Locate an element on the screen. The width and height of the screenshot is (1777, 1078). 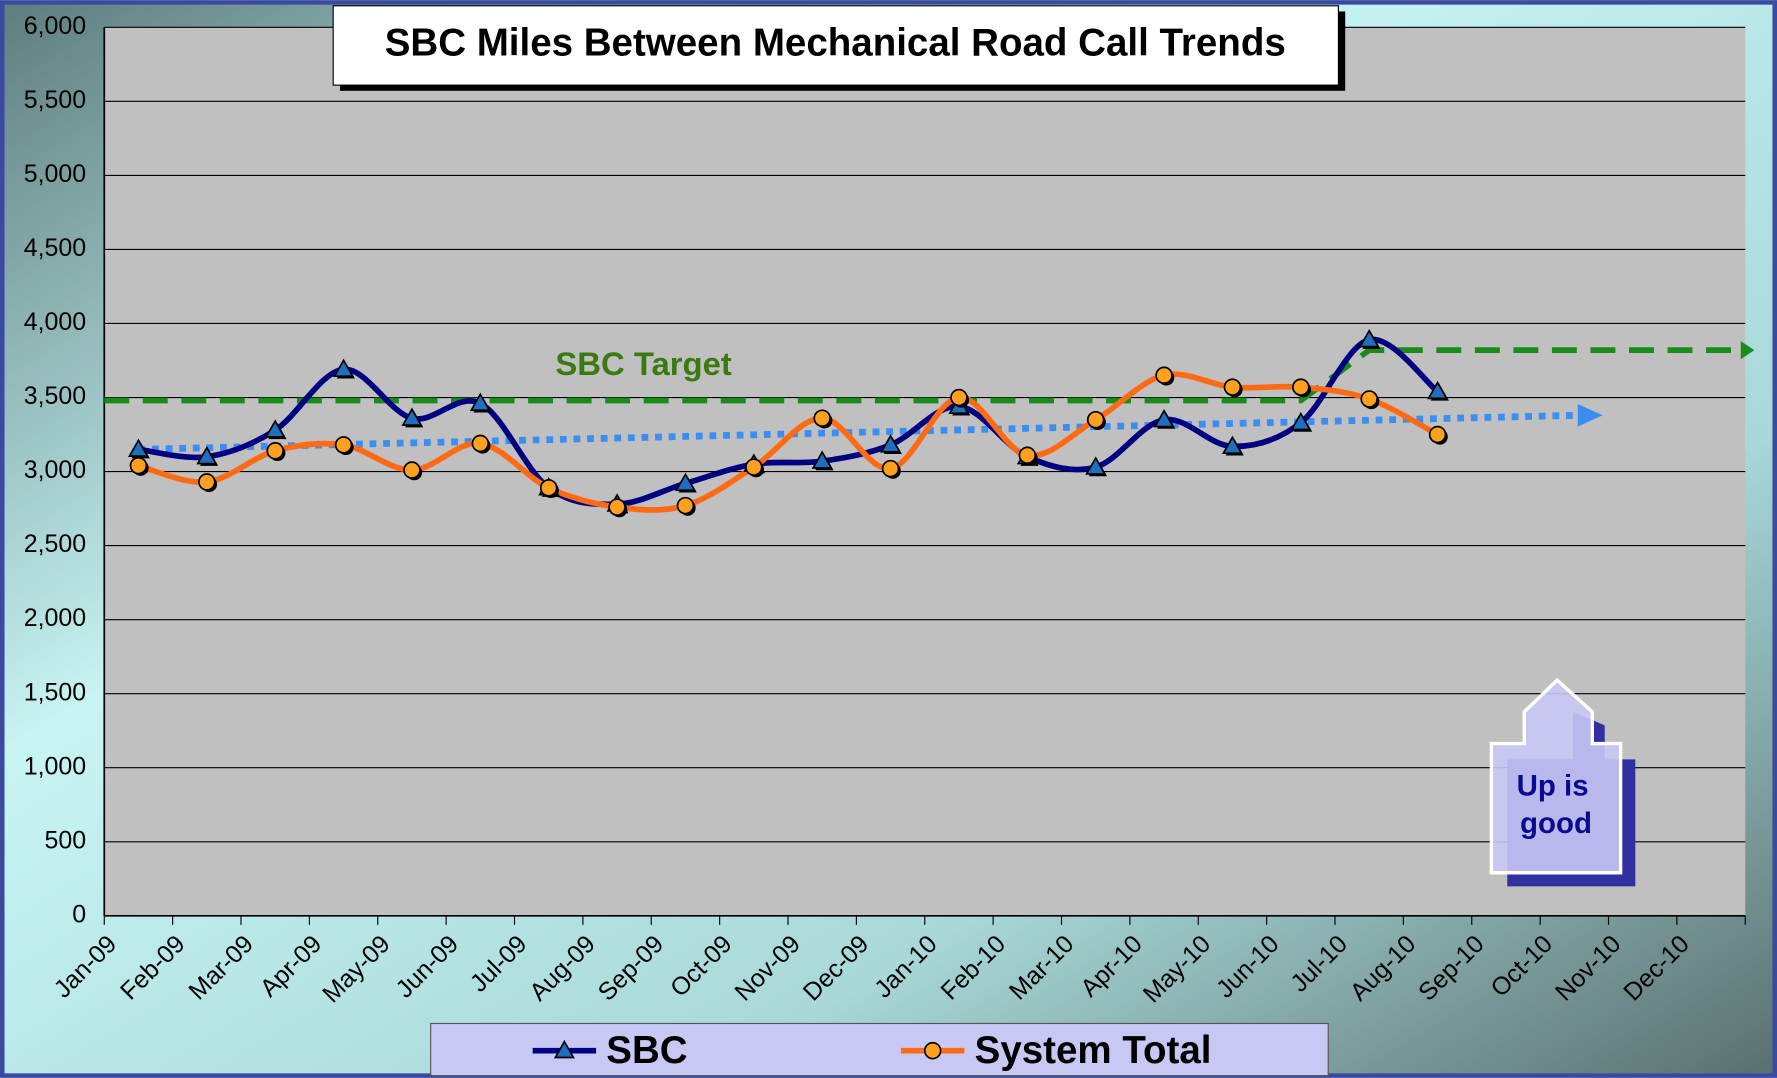
note-box is located at coordinates (1556, 776).